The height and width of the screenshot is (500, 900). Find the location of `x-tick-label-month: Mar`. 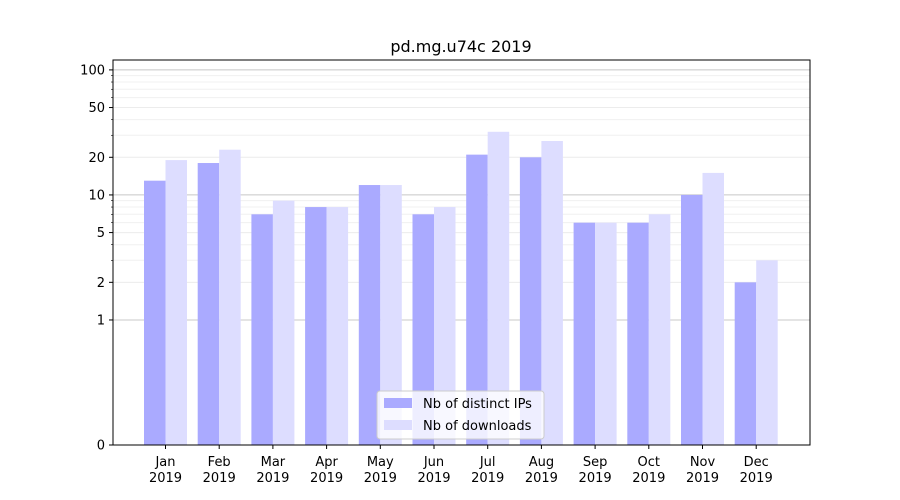

x-tick-label-month: Mar is located at coordinates (273, 462).